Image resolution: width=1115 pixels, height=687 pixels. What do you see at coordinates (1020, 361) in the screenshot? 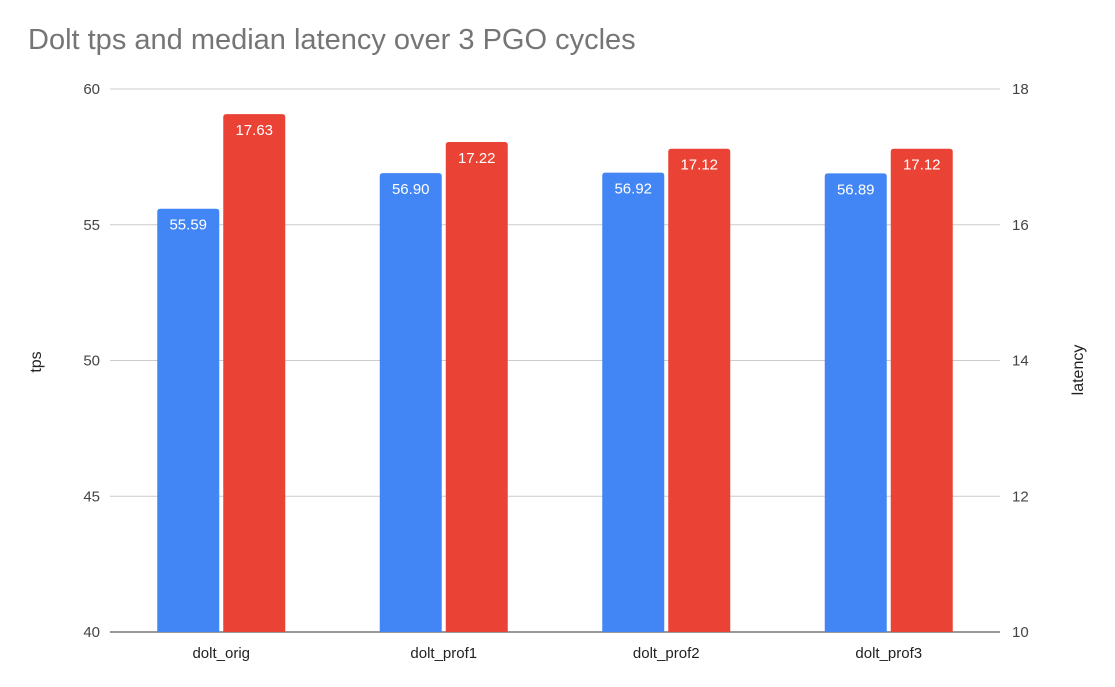
I see `y-tick-label-right: 14` at bounding box center [1020, 361].